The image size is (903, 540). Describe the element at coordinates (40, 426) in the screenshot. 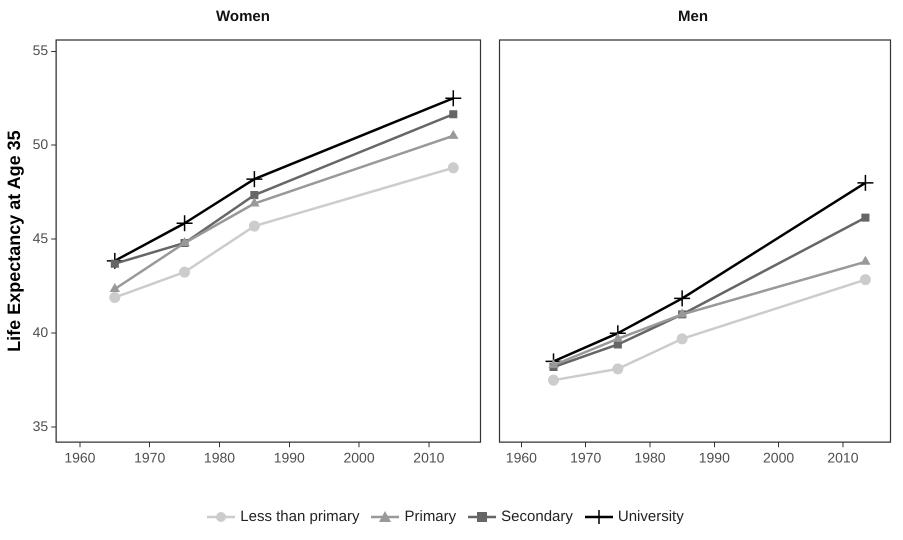

I see `y-tick-label: 35` at that location.